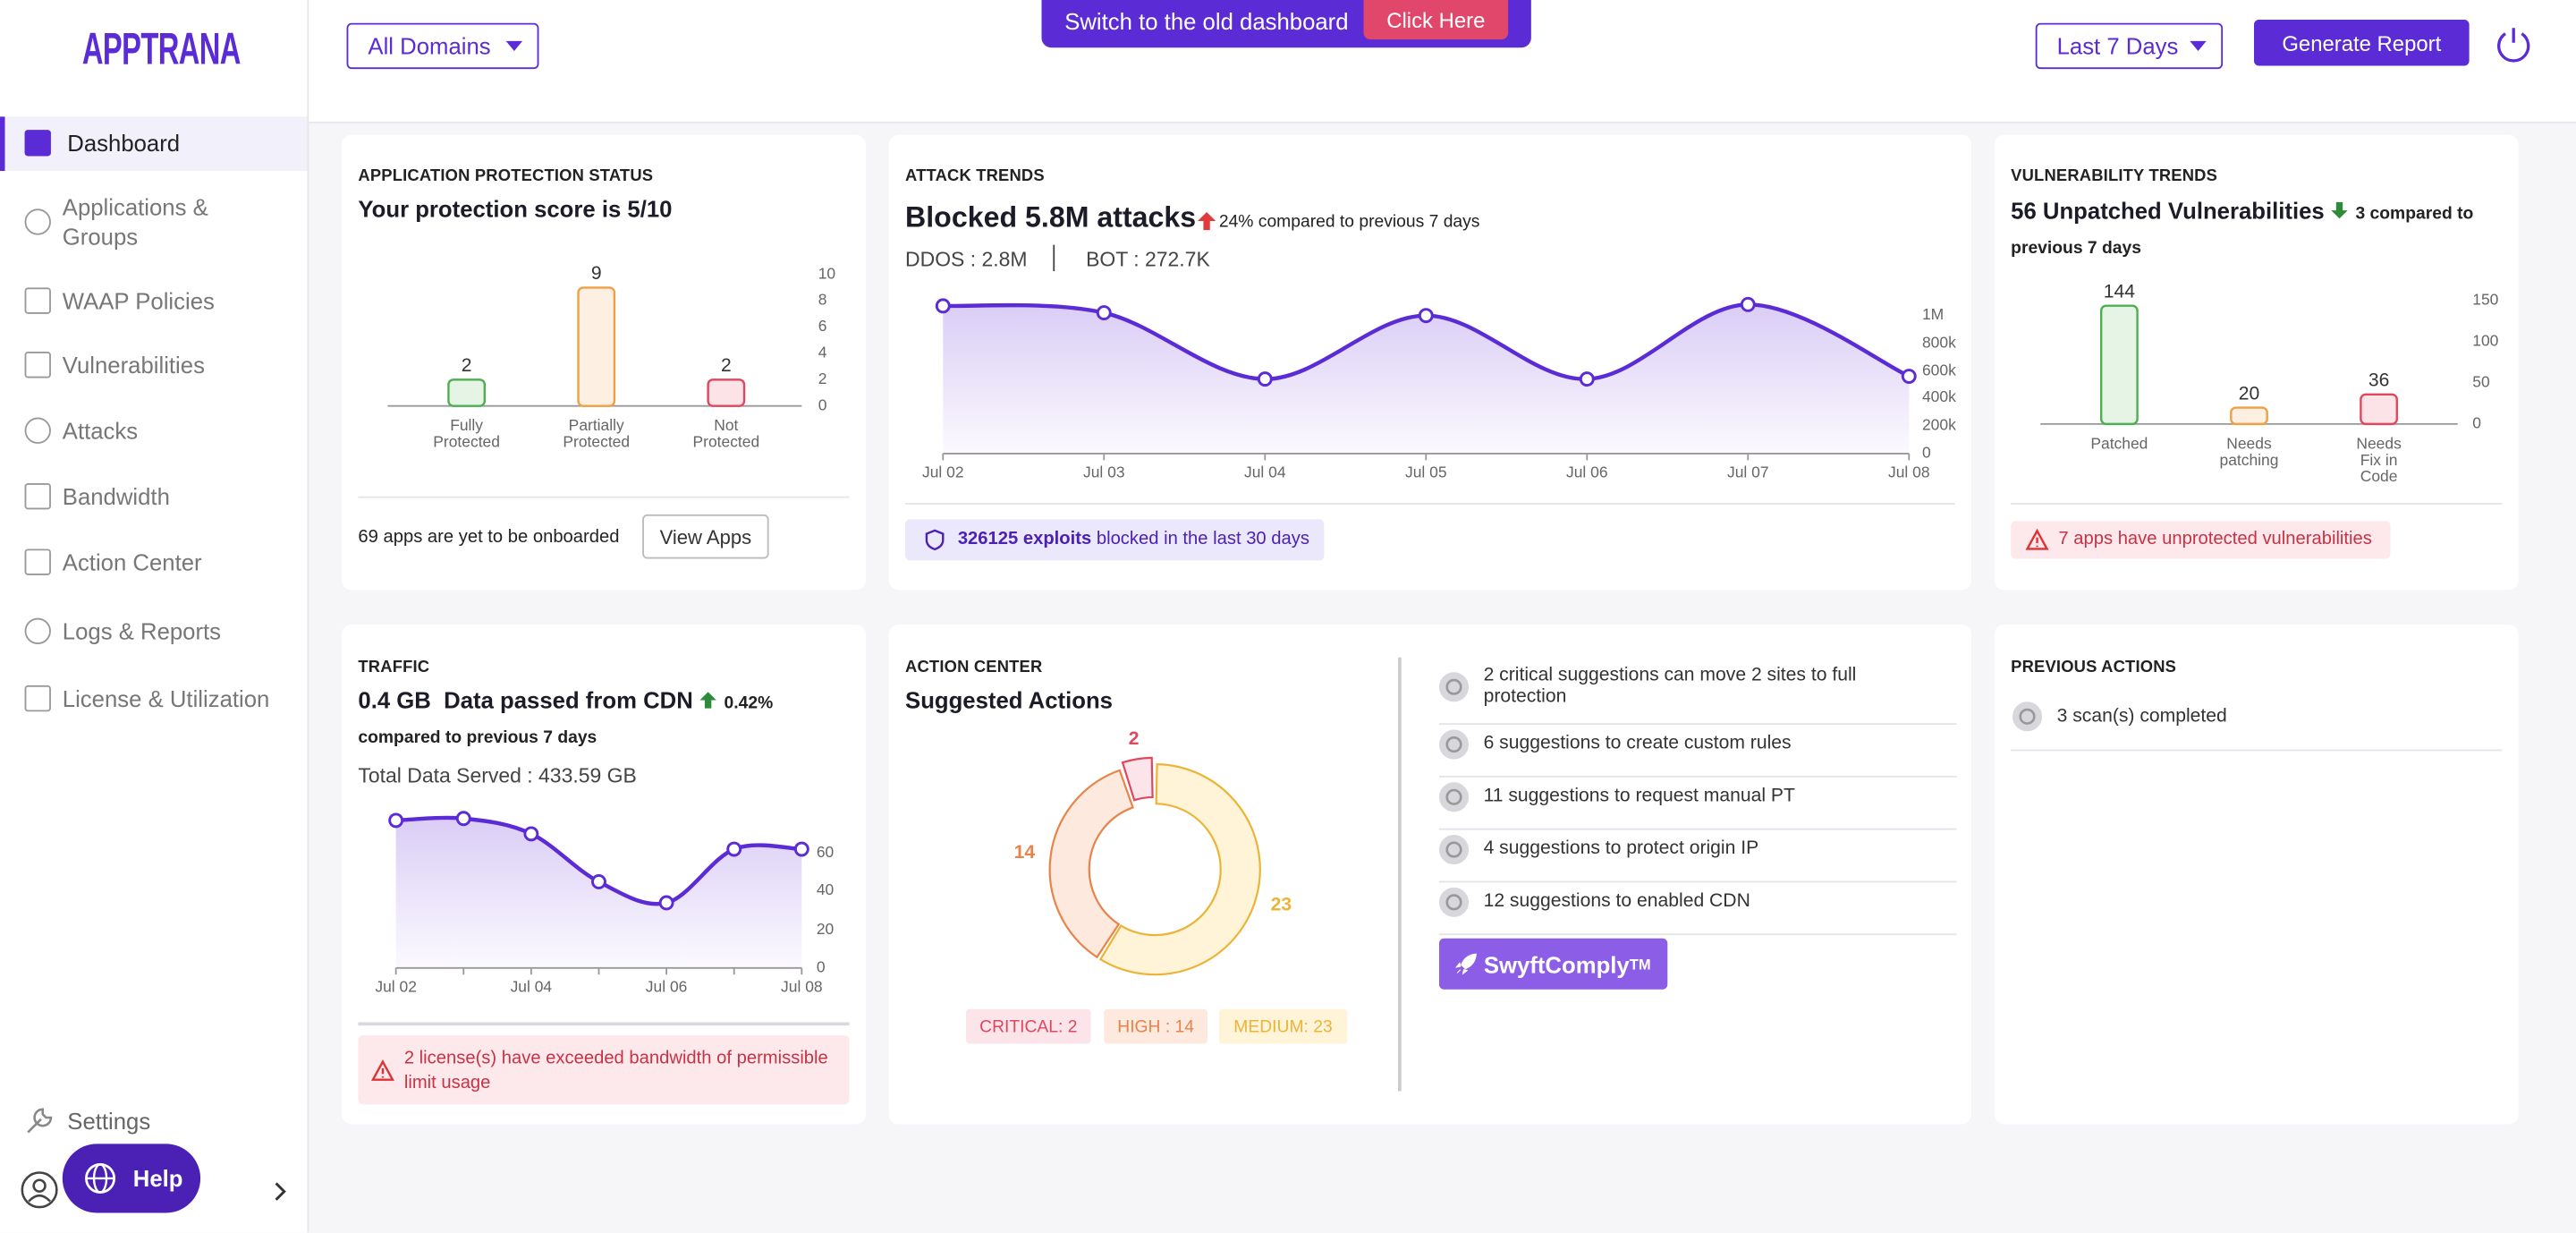 The width and height of the screenshot is (2576, 1233). I want to click on alert-box, so click(604, 1070).